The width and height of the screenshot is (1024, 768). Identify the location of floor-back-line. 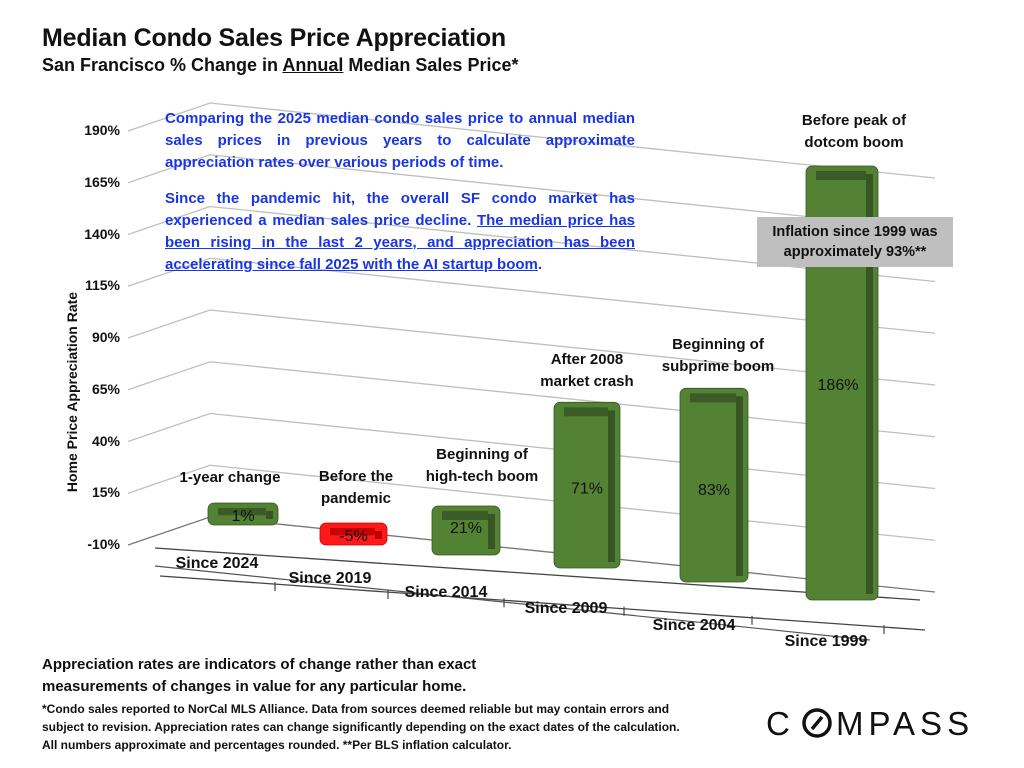
(537, 574).